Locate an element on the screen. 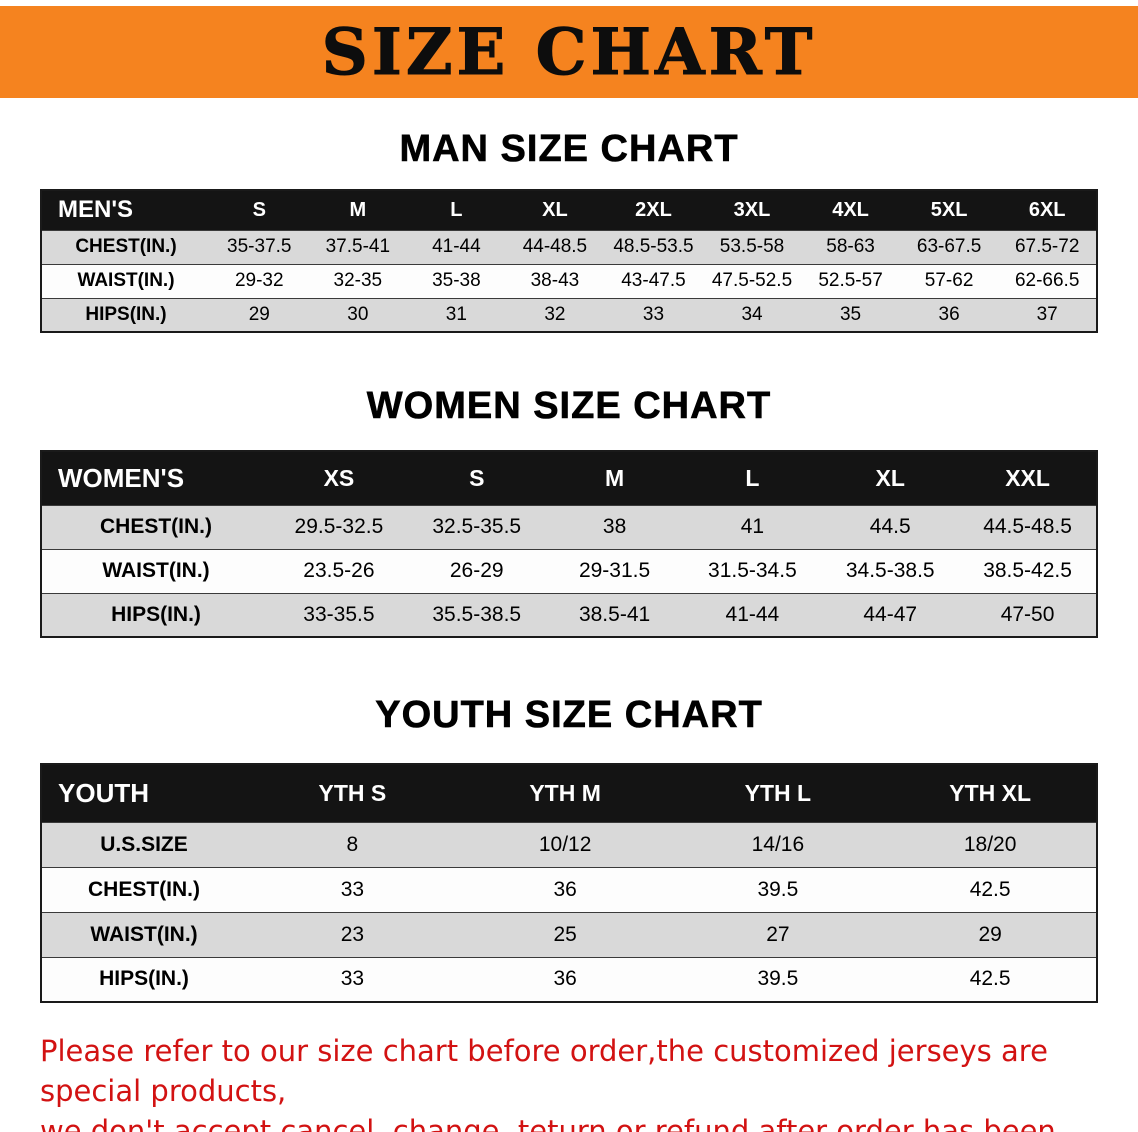 Image resolution: width=1138 pixels, height=1132 pixels. size-value: 44.5 is located at coordinates (890, 526).